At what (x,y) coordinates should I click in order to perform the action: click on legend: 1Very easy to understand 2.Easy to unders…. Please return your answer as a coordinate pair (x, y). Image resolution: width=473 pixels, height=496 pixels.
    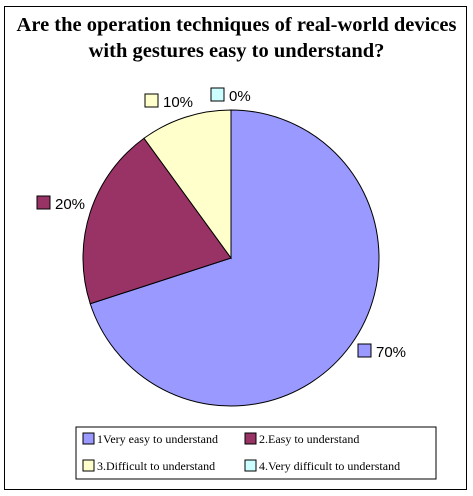
    Looking at the image, I should click on (256, 453).